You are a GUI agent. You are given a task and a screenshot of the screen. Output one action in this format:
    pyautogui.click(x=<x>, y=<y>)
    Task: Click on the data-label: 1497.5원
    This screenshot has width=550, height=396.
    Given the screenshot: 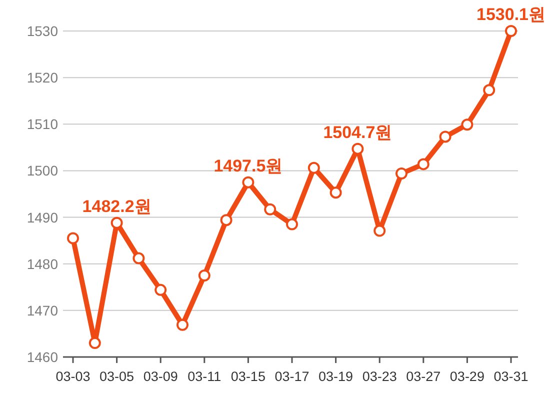 What is the action you would take?
    pyautogui.click(x=248, y=166)
    